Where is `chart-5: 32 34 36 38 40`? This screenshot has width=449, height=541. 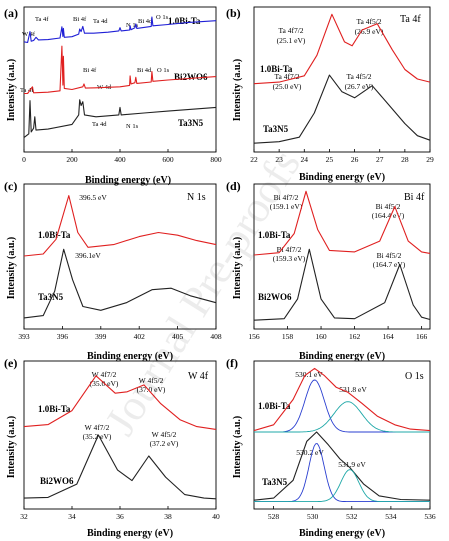 chart-5: 32 34 36 38 40 is located at coordinates (120, 440).